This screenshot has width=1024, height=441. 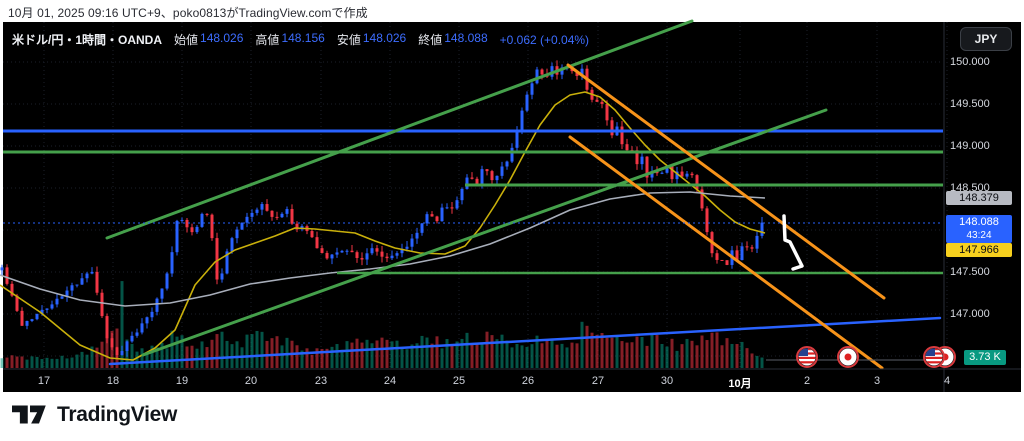 I want to click on tradingview-logo-icon, so click(x=29, y=414).